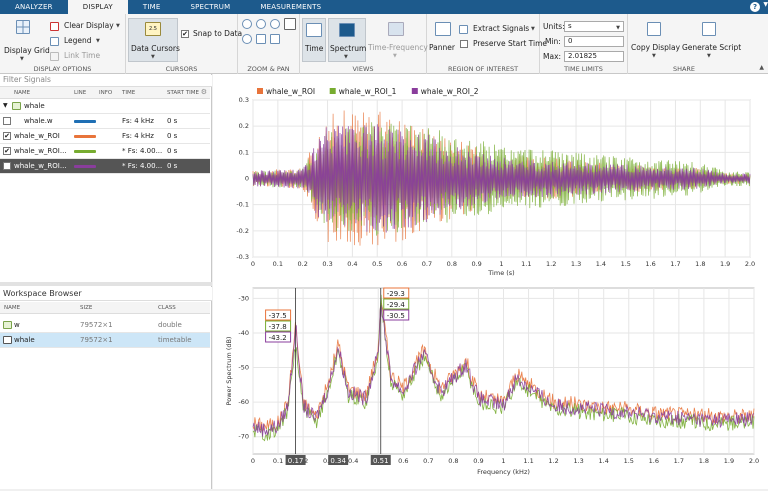  I want to click on views-label: VIEWS, so click(363, 69).